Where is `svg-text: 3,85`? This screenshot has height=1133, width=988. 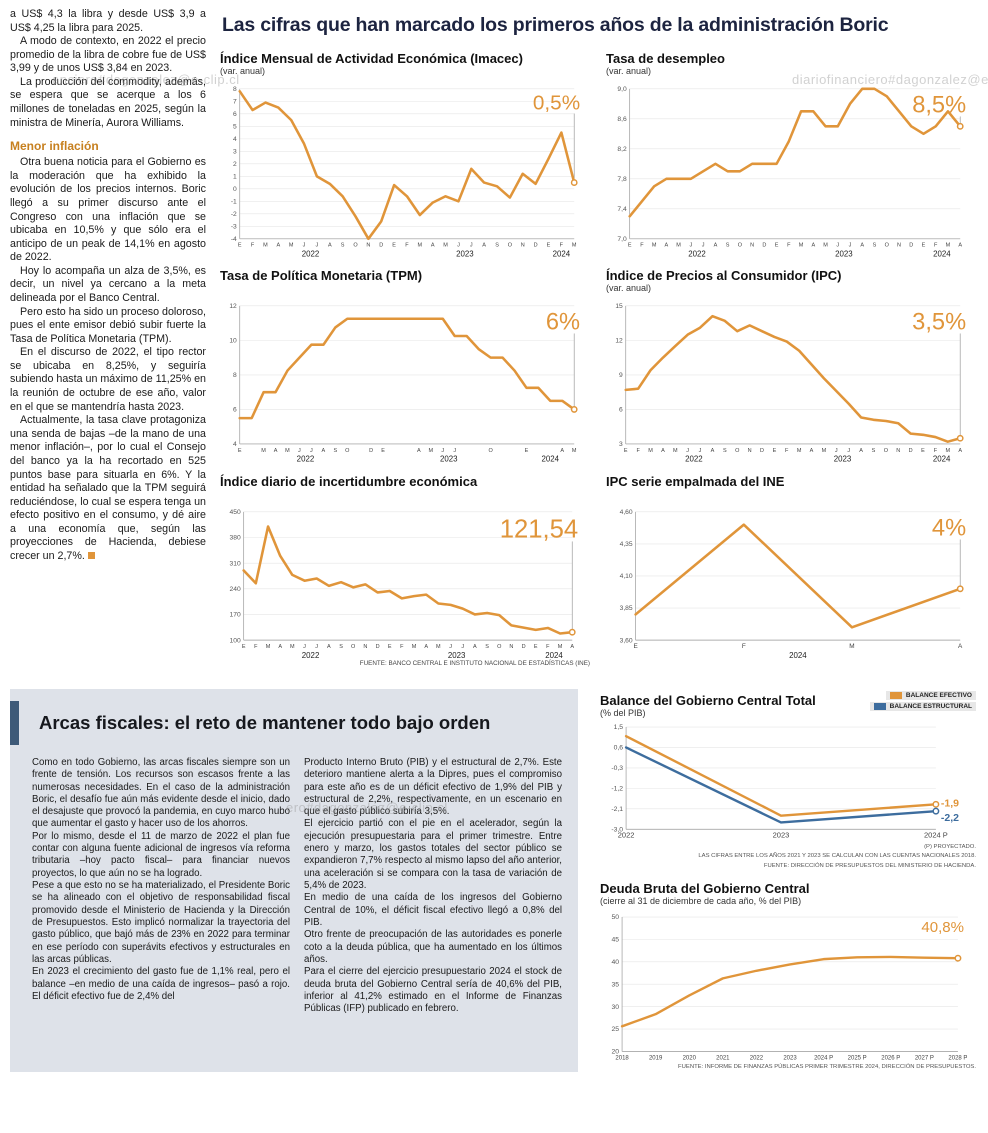 svg-text: 3,85 is located at coordinates (626, 608).